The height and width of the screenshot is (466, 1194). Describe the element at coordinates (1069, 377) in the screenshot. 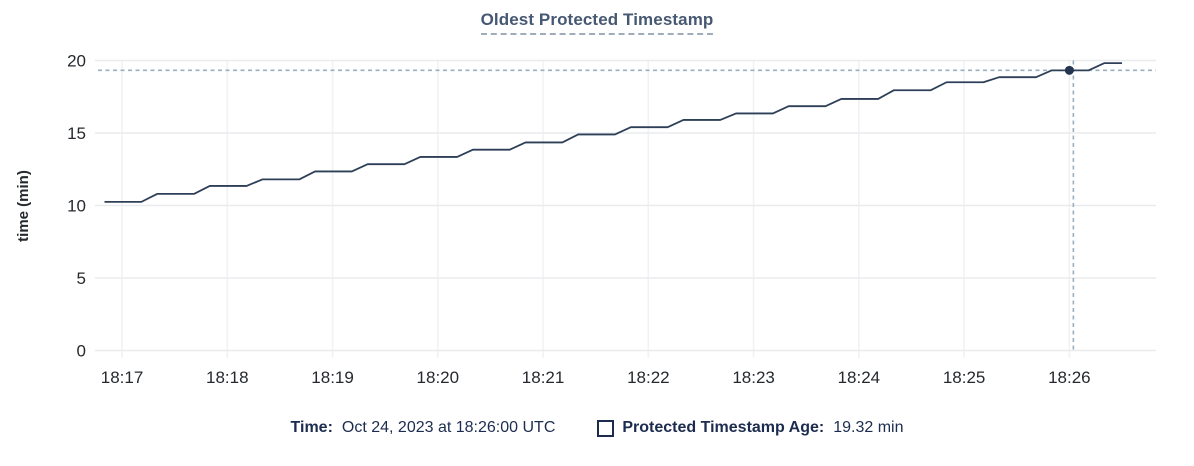

I see `x-axis-tick-label: 18:26` at that location.